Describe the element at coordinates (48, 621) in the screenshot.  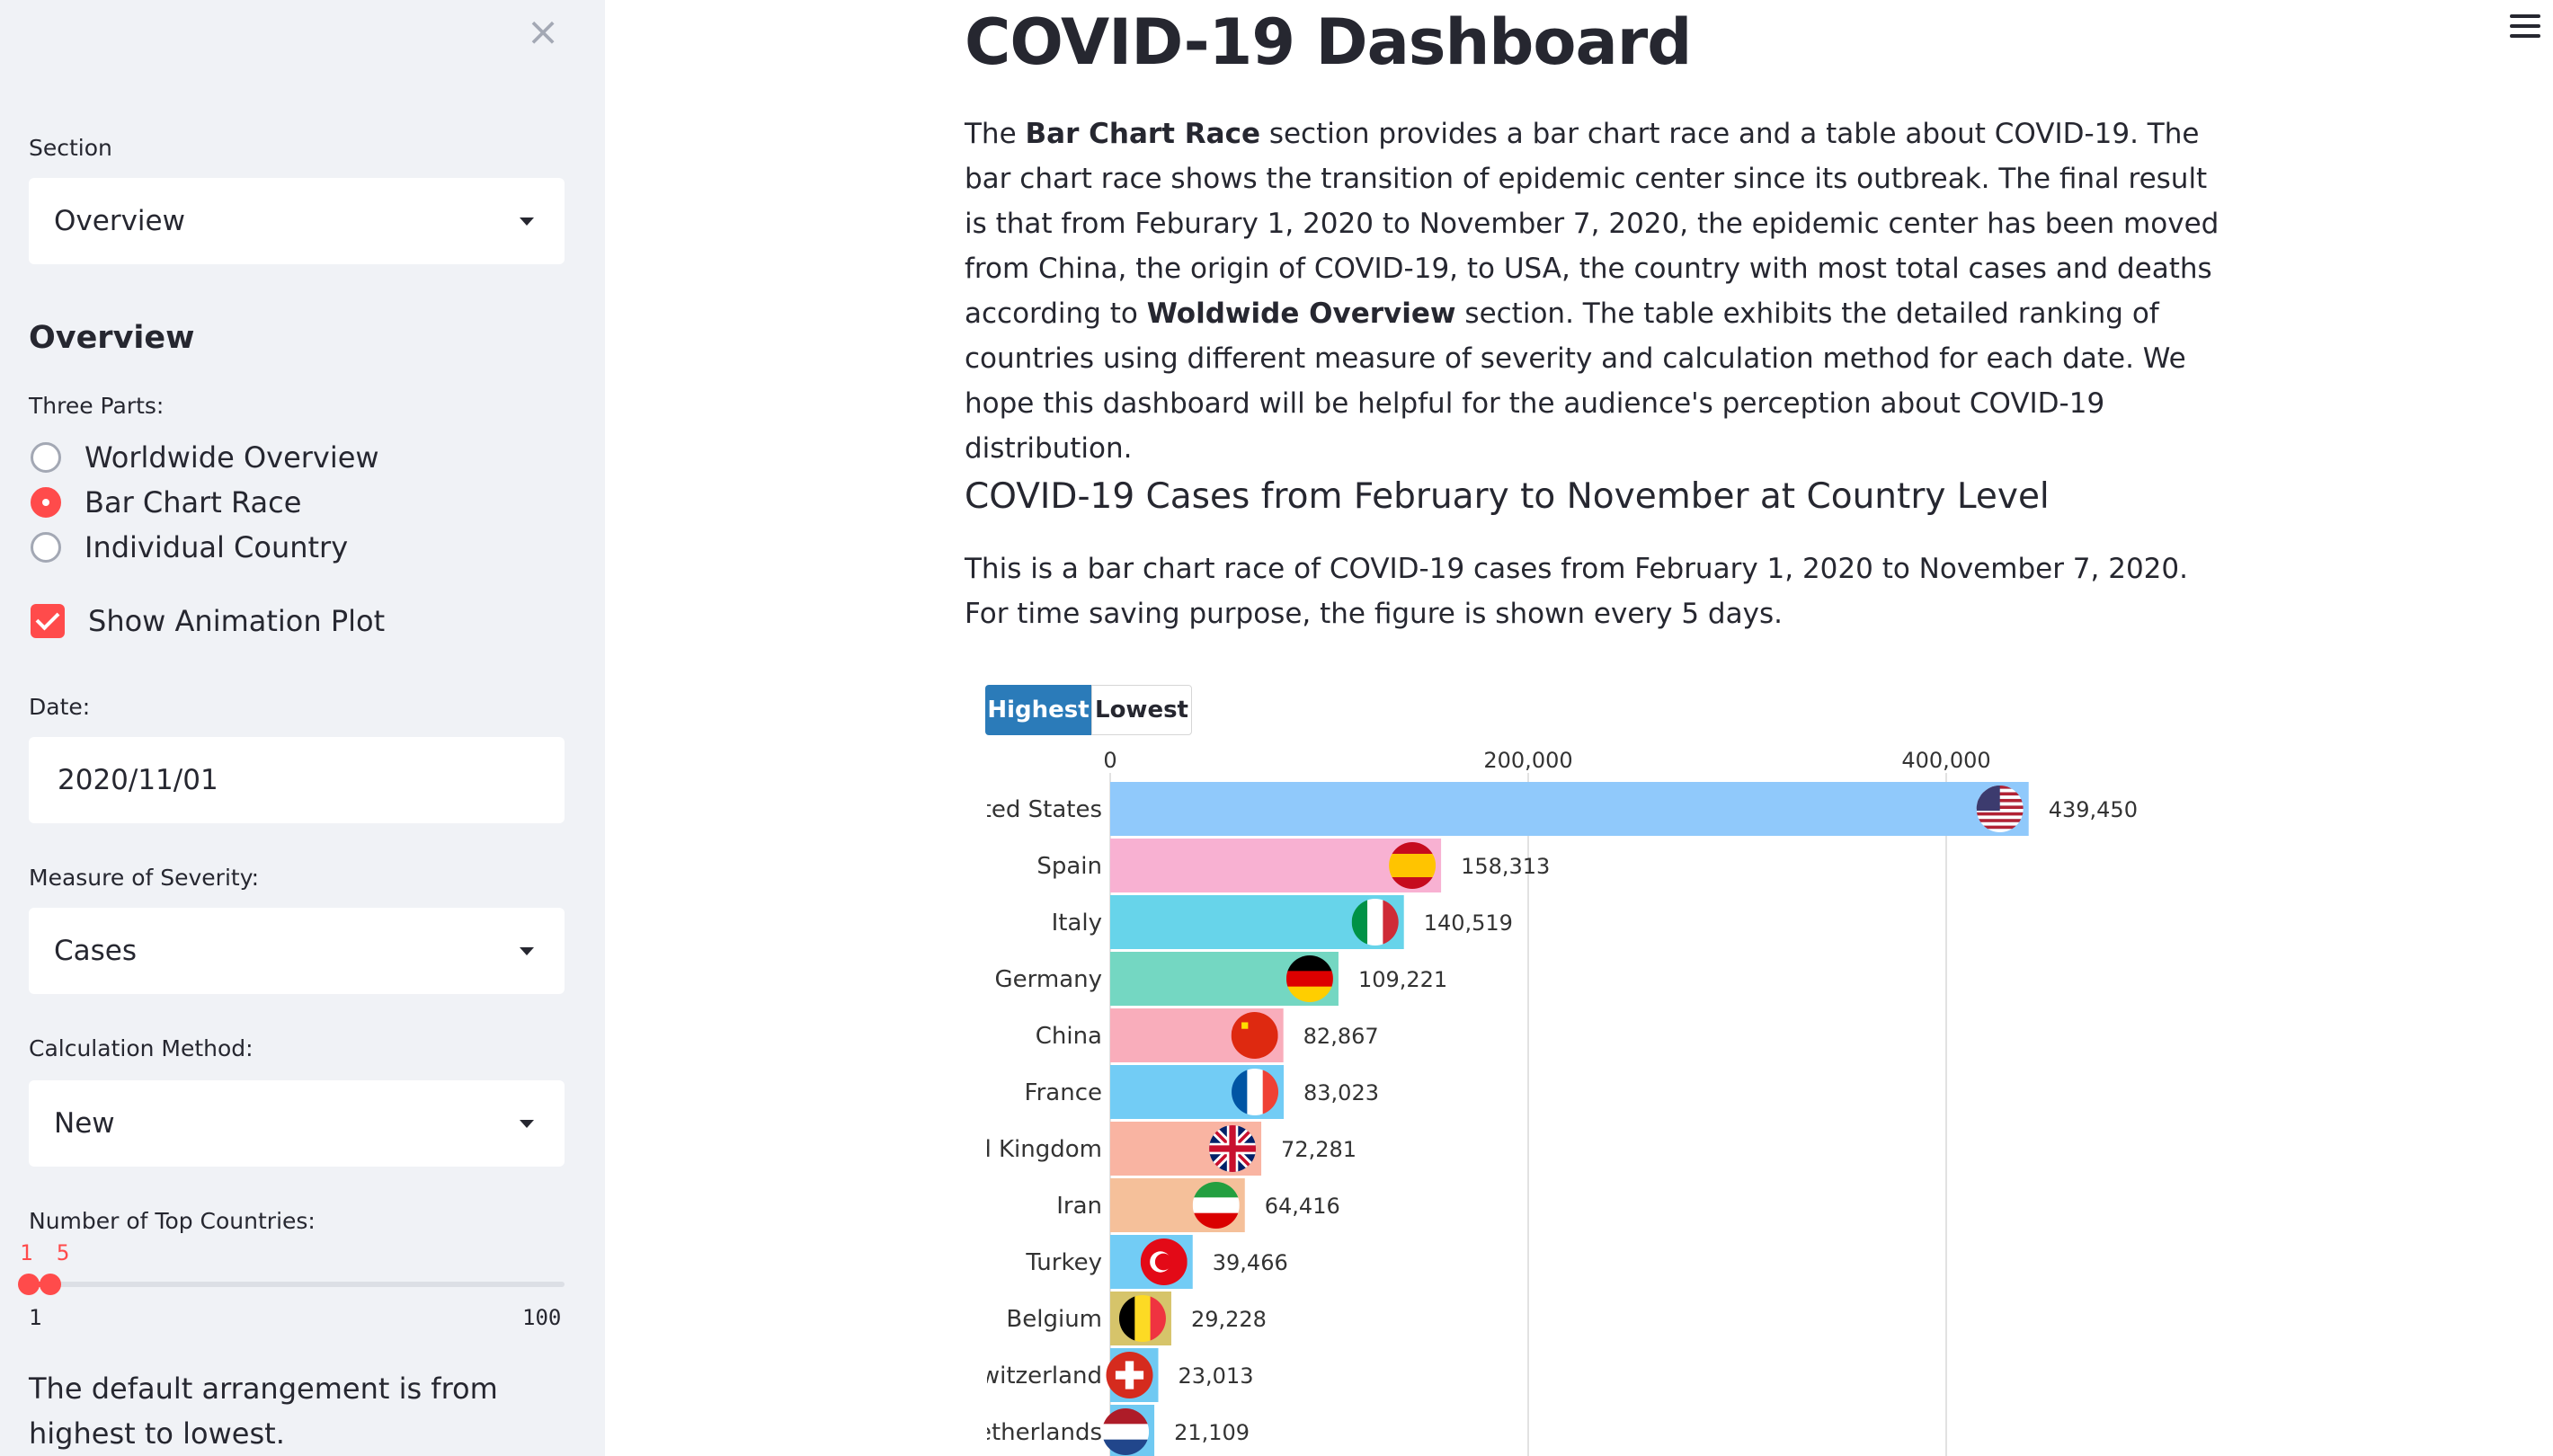
I see `checkbox-checked-icon` at that location.